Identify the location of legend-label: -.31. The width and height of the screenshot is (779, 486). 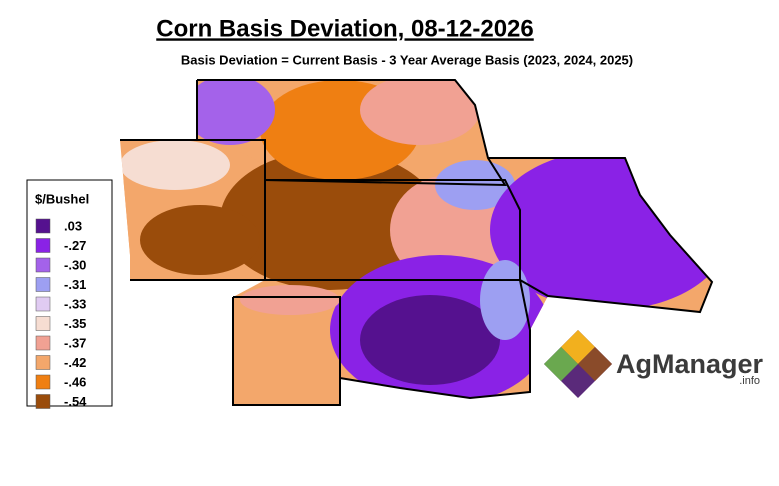
(75, 284).